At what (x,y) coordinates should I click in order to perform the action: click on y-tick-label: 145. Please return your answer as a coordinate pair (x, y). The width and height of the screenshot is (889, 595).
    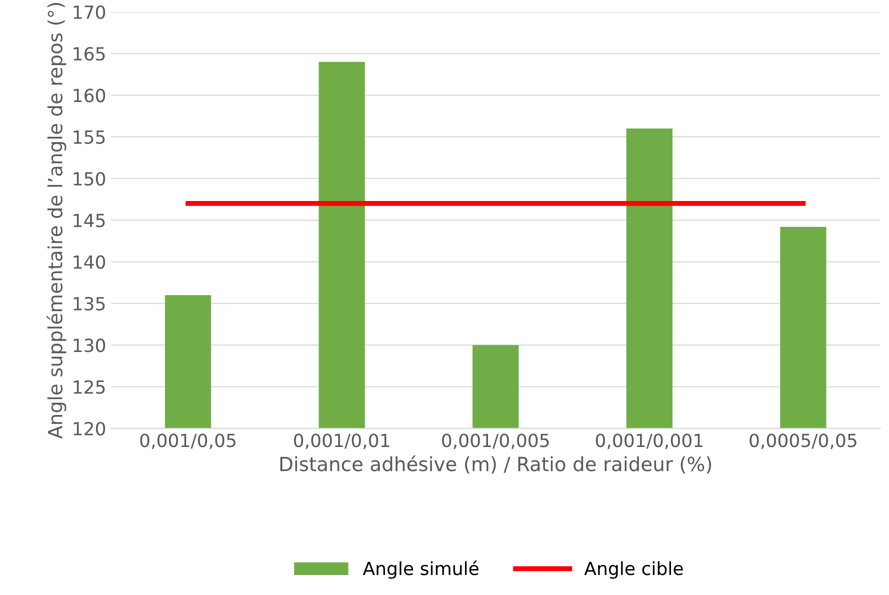
    Looking at the image, I should click on (89, 221).